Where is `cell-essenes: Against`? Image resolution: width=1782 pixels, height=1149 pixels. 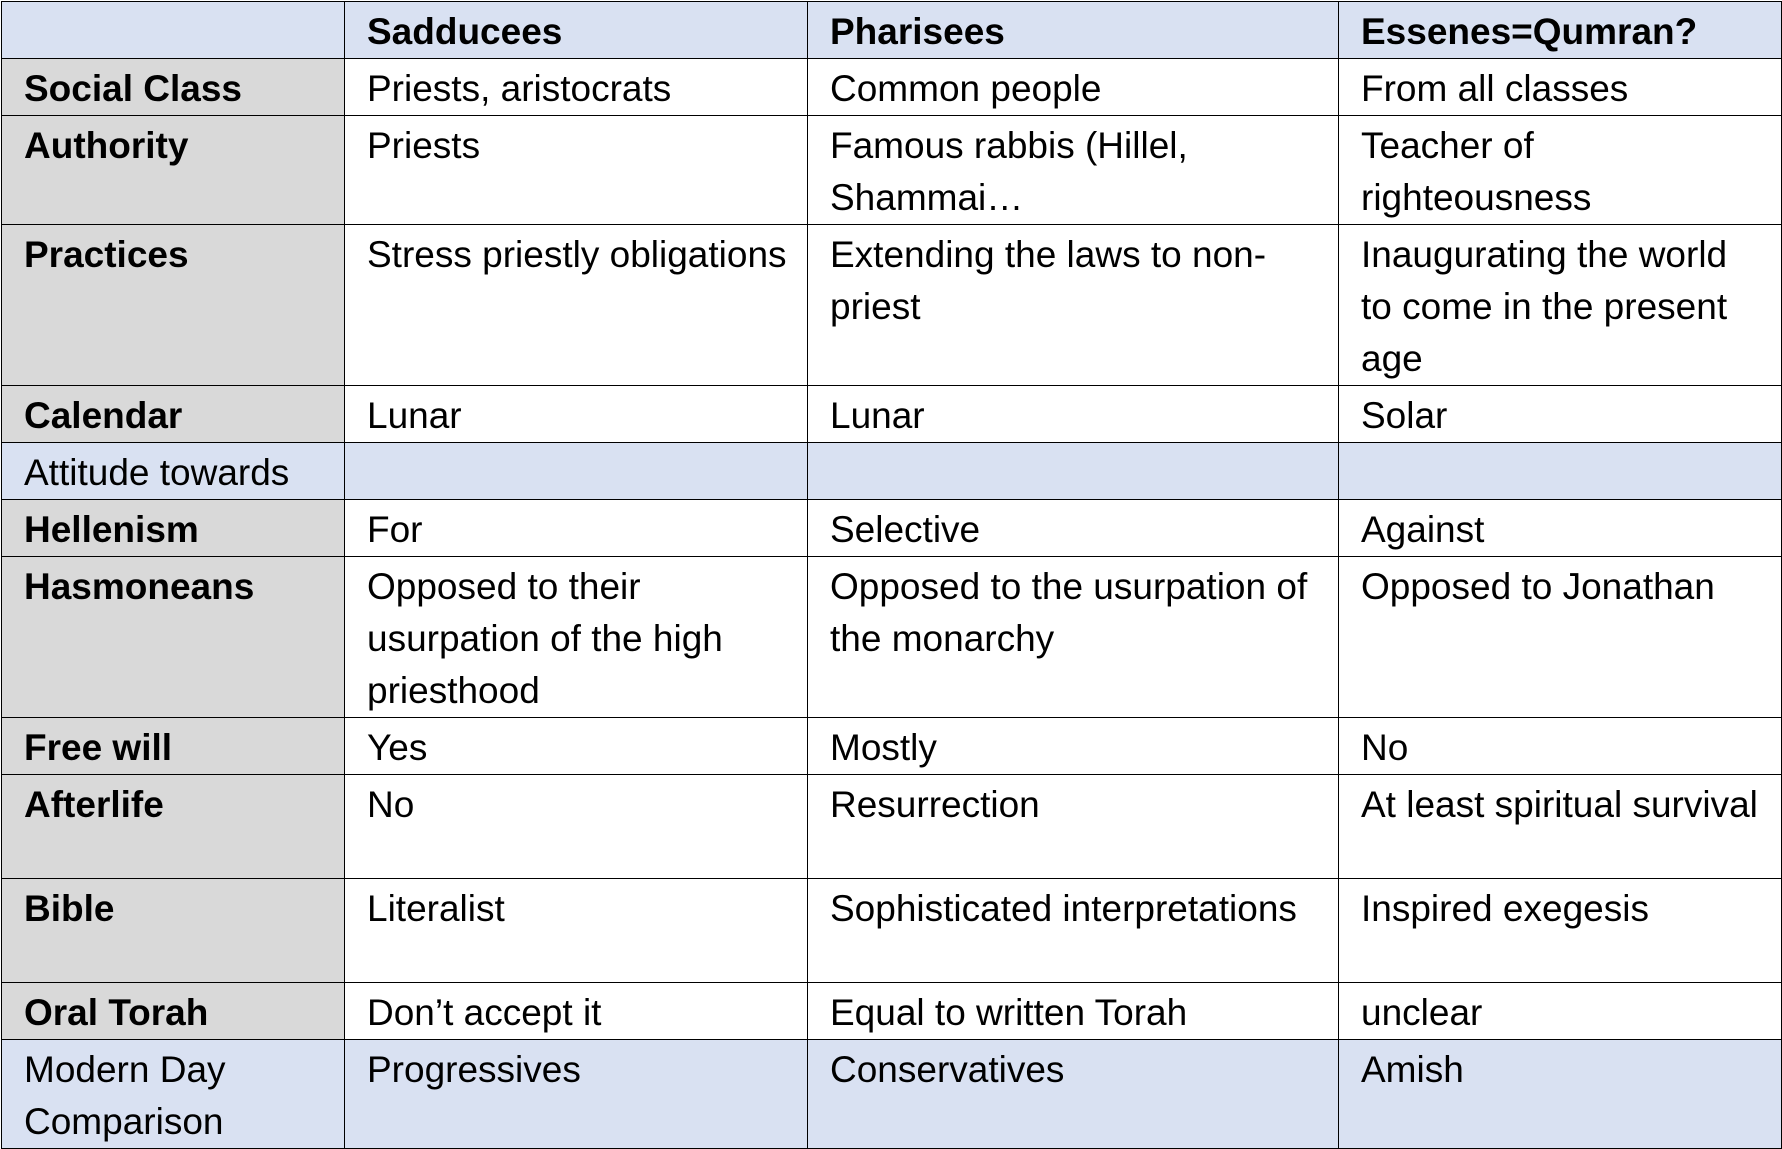
cell-essenes: Against is located at coordinates (1560, 528).